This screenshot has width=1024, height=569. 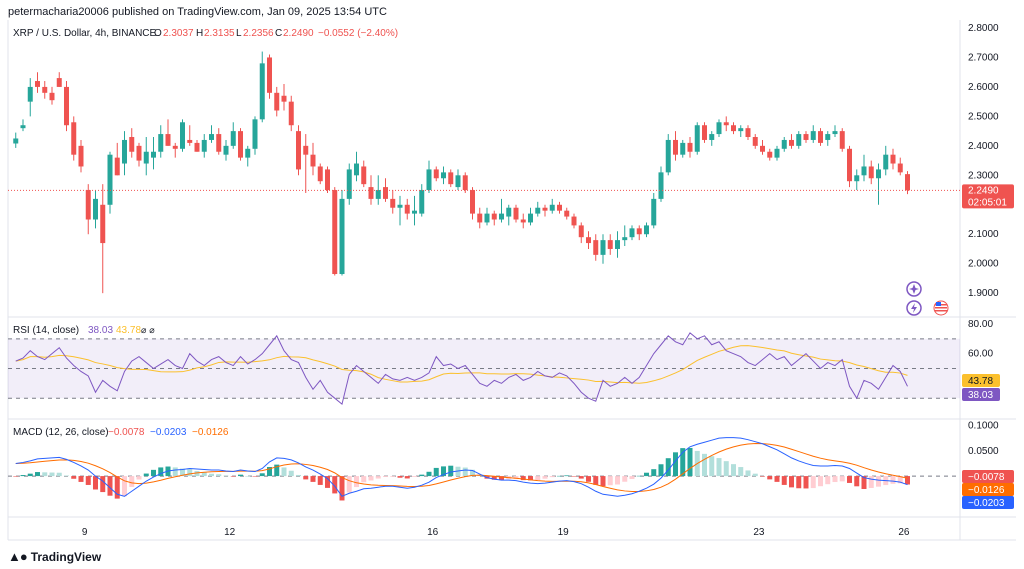 I want to click on svg-text: 02:05:01, so click(x=987, y=202).